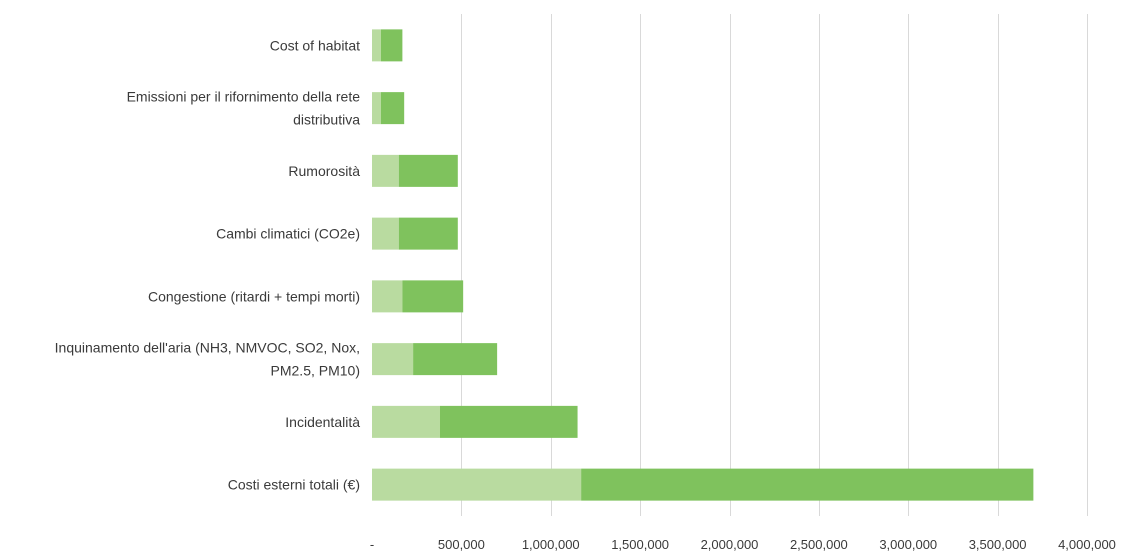  What do you see at coordinates (324, 171) in the screenshot?
I see `category-label: Rumorosità` at bounding box center [324, 171].